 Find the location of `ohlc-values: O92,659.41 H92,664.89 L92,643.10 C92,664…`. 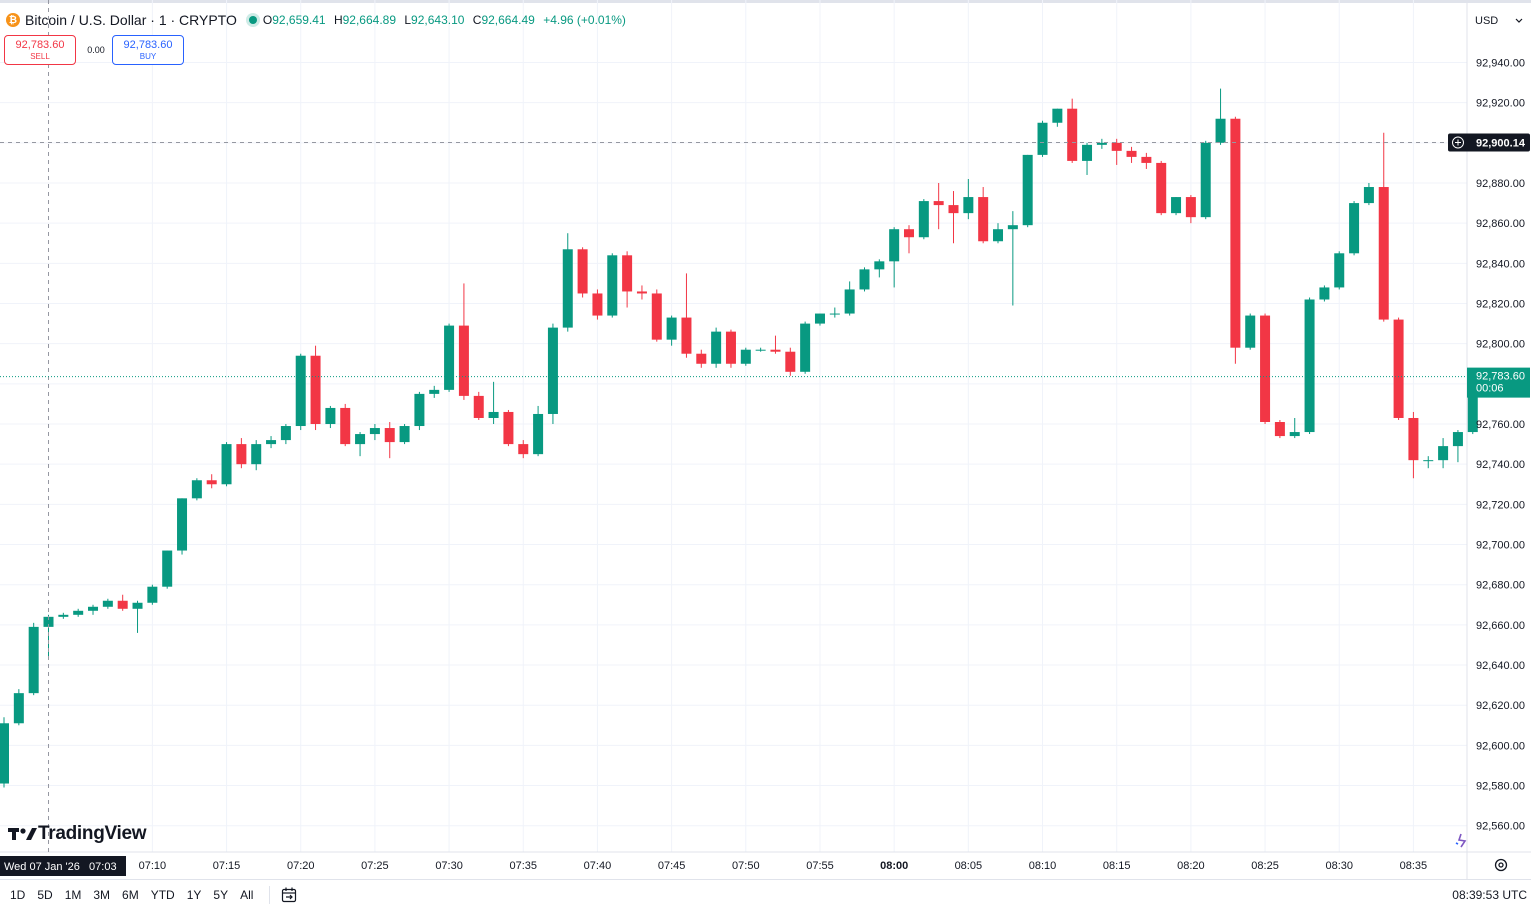

ohlc-values: O92,659.41 H92,664.89 L92,643.10 C92,664… is located at coordinates (444, 20).